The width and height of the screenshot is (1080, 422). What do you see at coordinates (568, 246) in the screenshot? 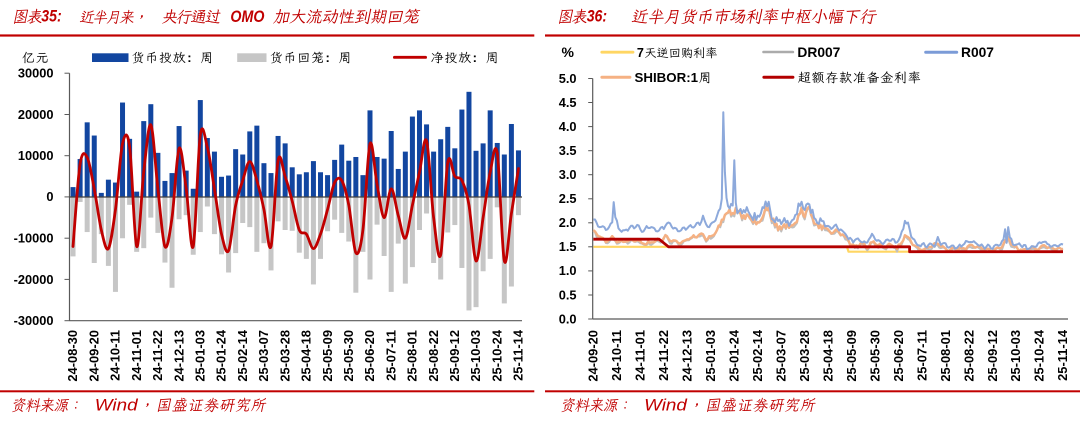
I see `svg-text: 1.5` at bounding box center [568, 246].